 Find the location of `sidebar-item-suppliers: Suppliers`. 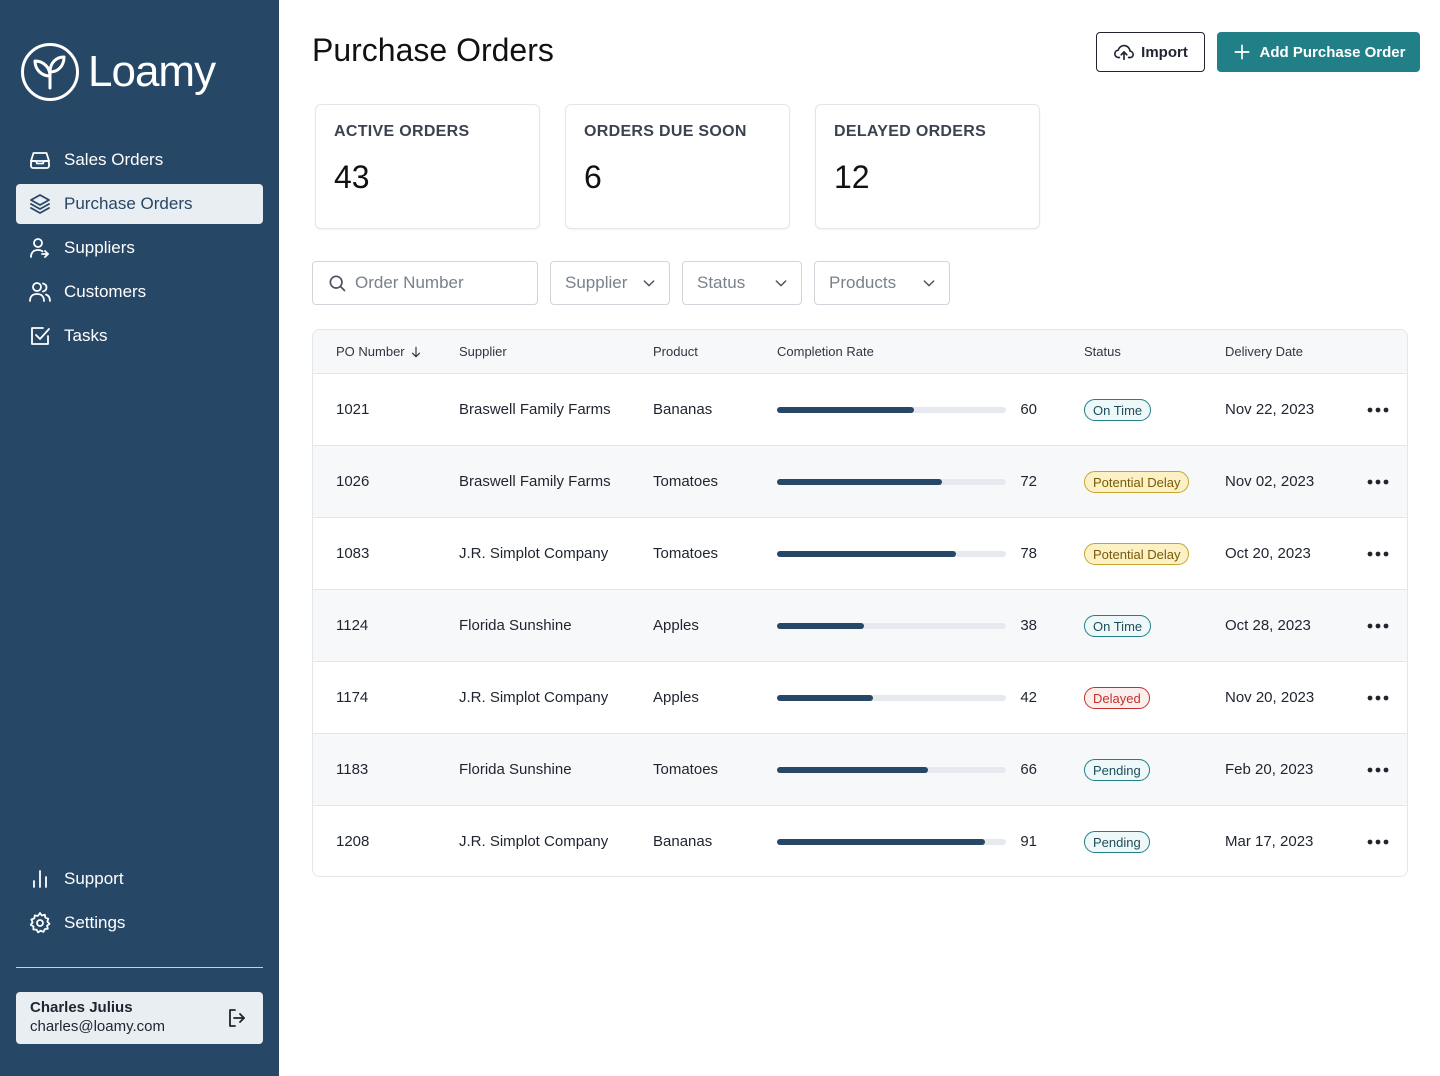

sidebar-item-suppliers: Suppliers is located at coordinates (139, 248).